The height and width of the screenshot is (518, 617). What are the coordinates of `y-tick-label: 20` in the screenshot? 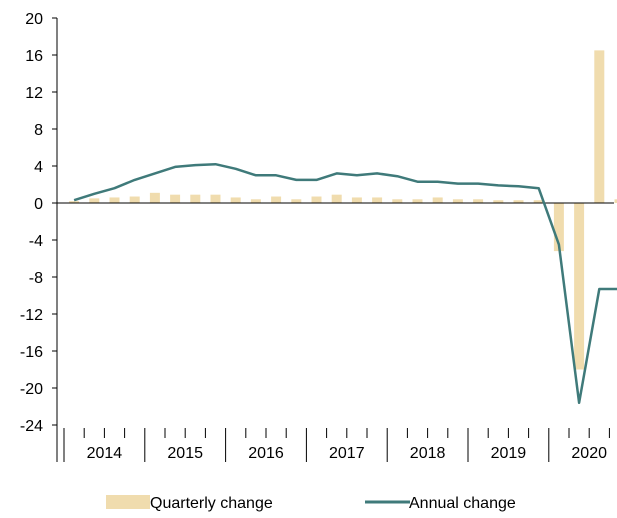 It's located at (34, 19).